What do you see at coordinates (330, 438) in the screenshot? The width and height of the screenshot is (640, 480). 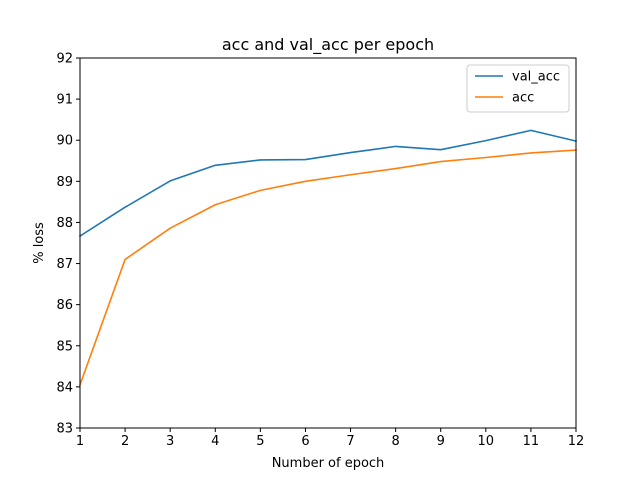 I see `x-axis: 1 2 3 4 5 6 7 8 9 10 11 12` at bounding box center [330, 438].